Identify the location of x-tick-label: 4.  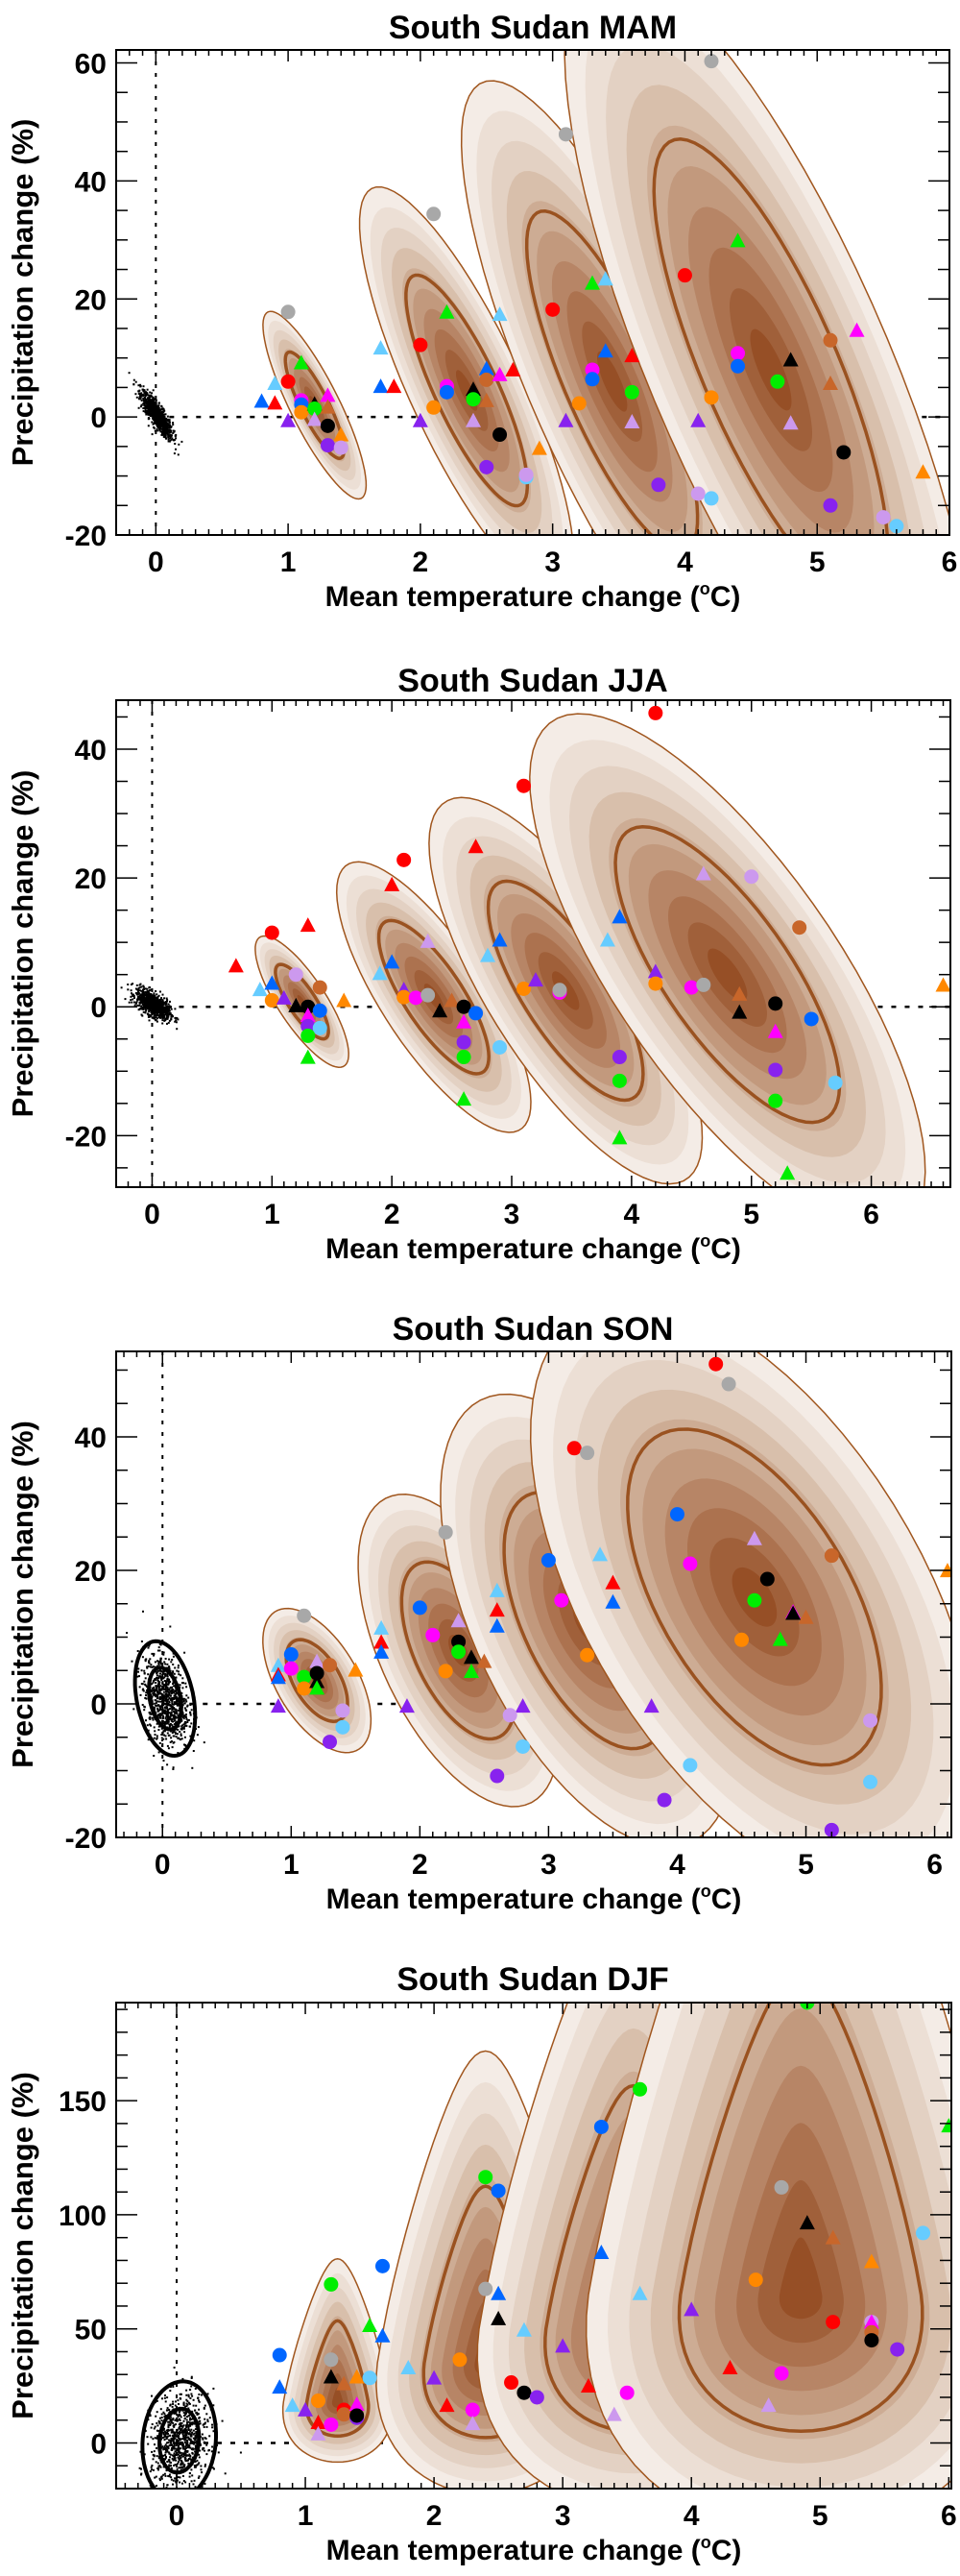
(677, 1865).